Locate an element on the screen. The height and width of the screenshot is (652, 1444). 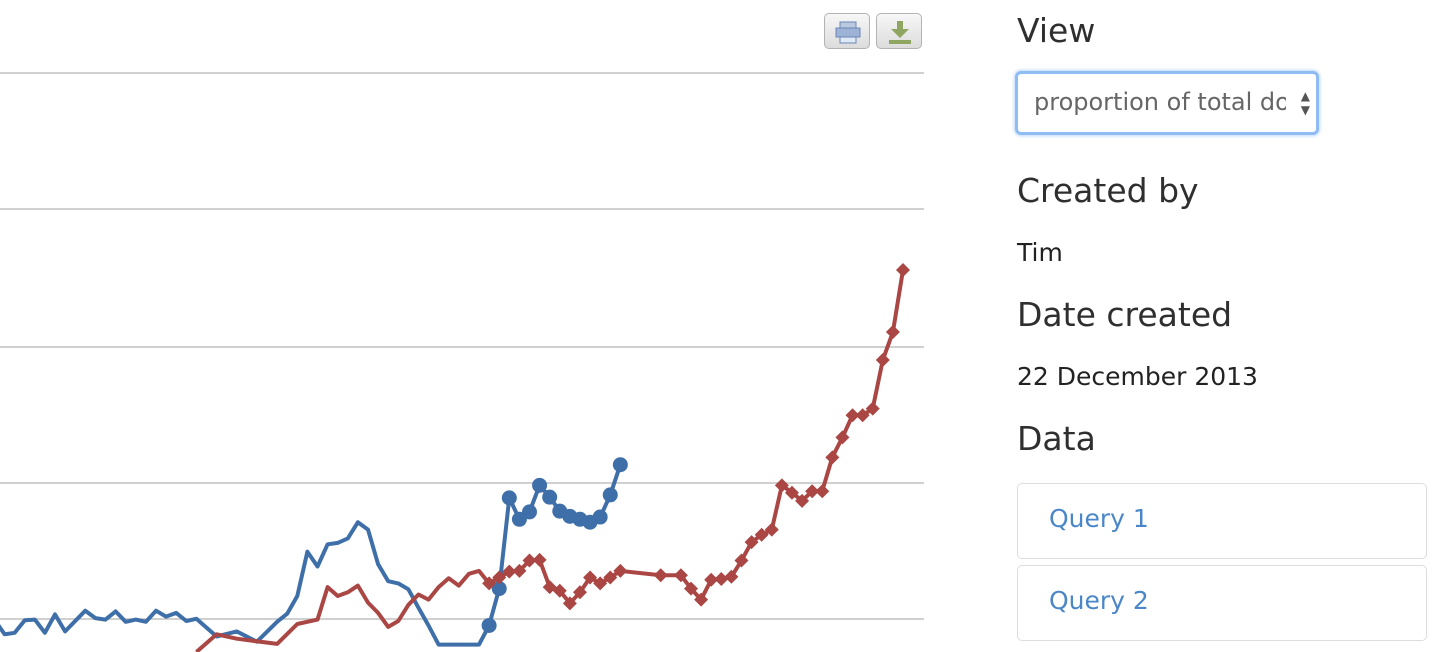
download-button is located at coordinates (899, 31).